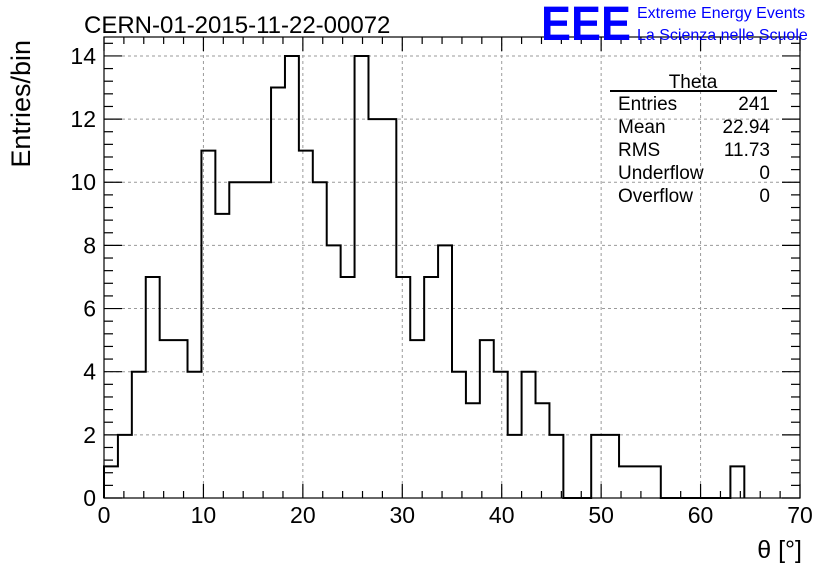  Describe the element at coordinates (586, 25) in the screenshot. I see `logo-mark: EEE` at that location.